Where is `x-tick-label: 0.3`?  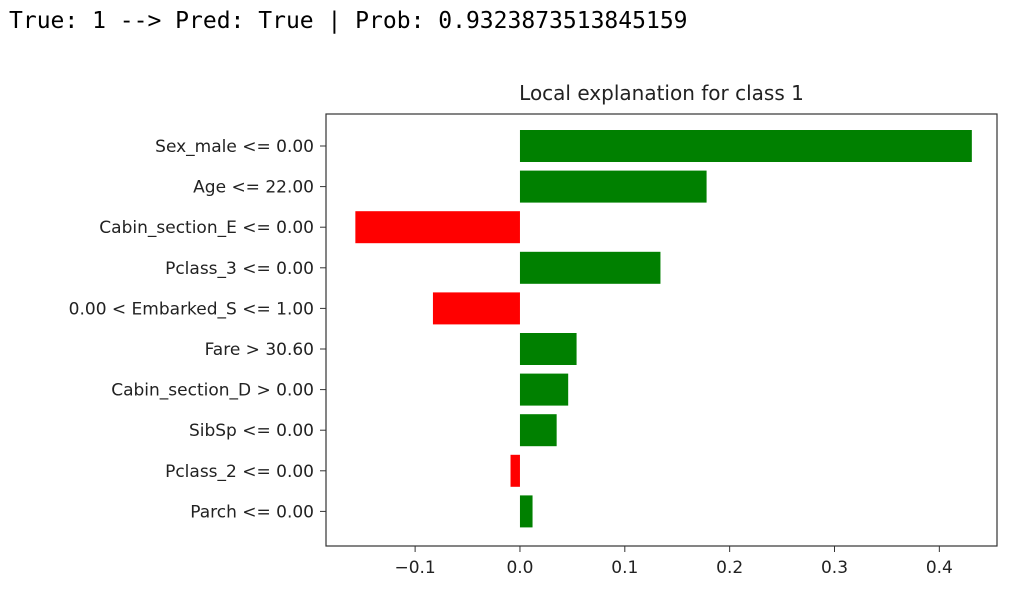
x-tick-label: 0.3 is located at coordinates (834, 568).